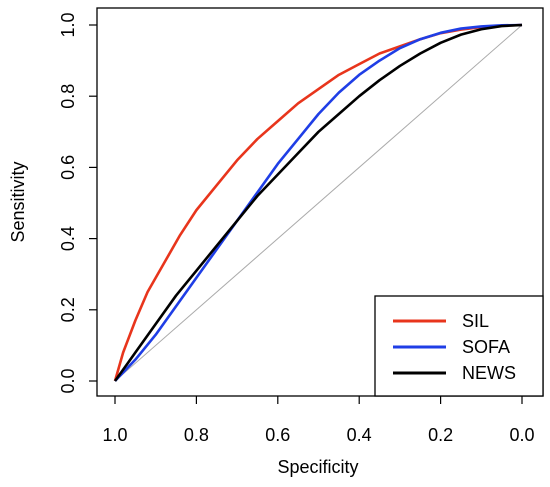 The width and height of the screenshot is (550, 487). What do you see at coordinates (68, 380) in the screenshot?
I see `y-tick-label: 0.0` at bounding box center [68, 380].